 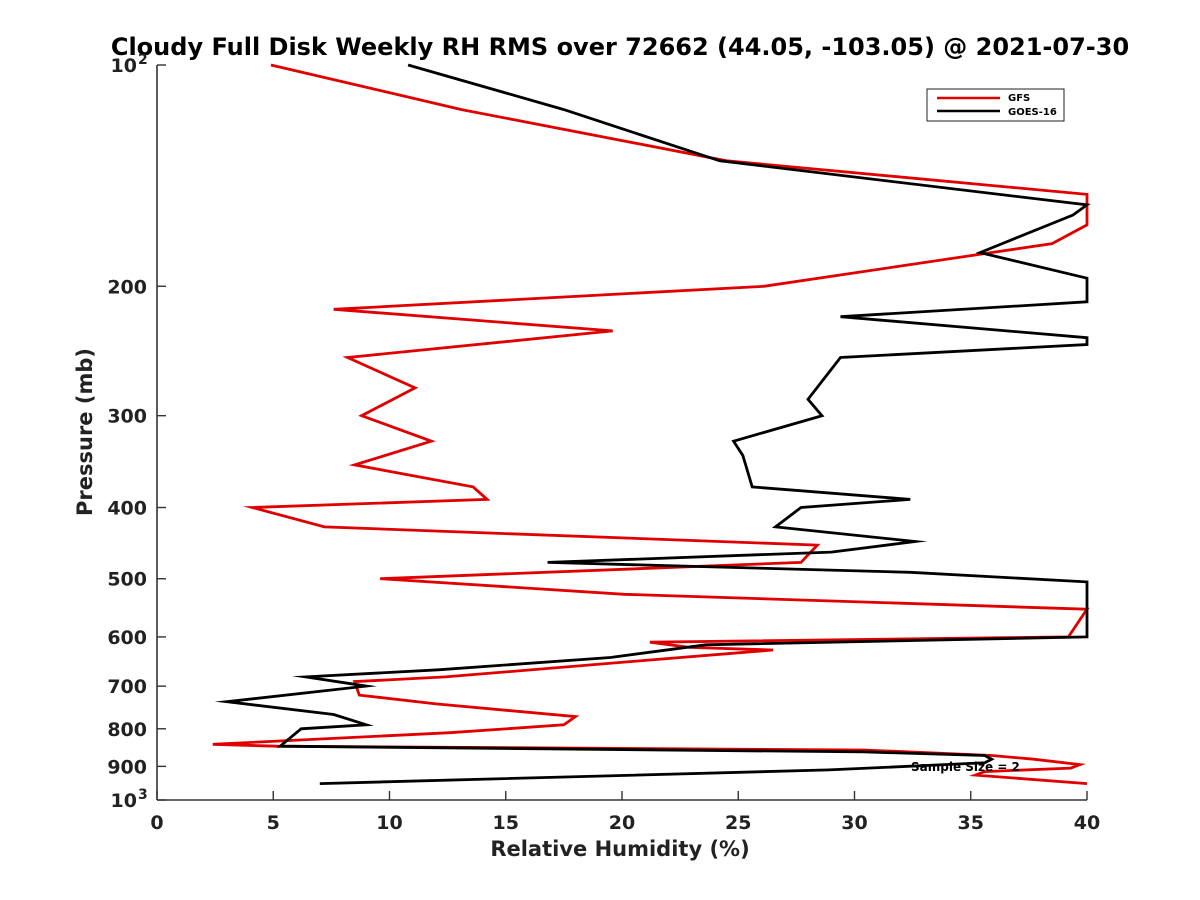 What do you see at coordinates (143, 795) in the screenshot?
I see `y-tick-exponent: 3` at bounding box center [143, 795].